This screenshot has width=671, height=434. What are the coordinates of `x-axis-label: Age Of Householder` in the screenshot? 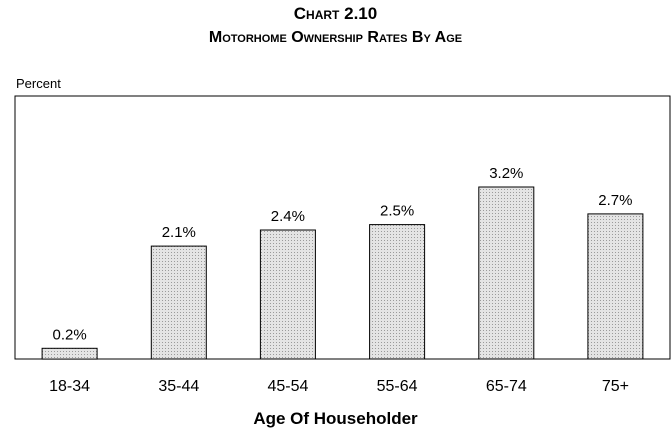 It's located at (335, 418).